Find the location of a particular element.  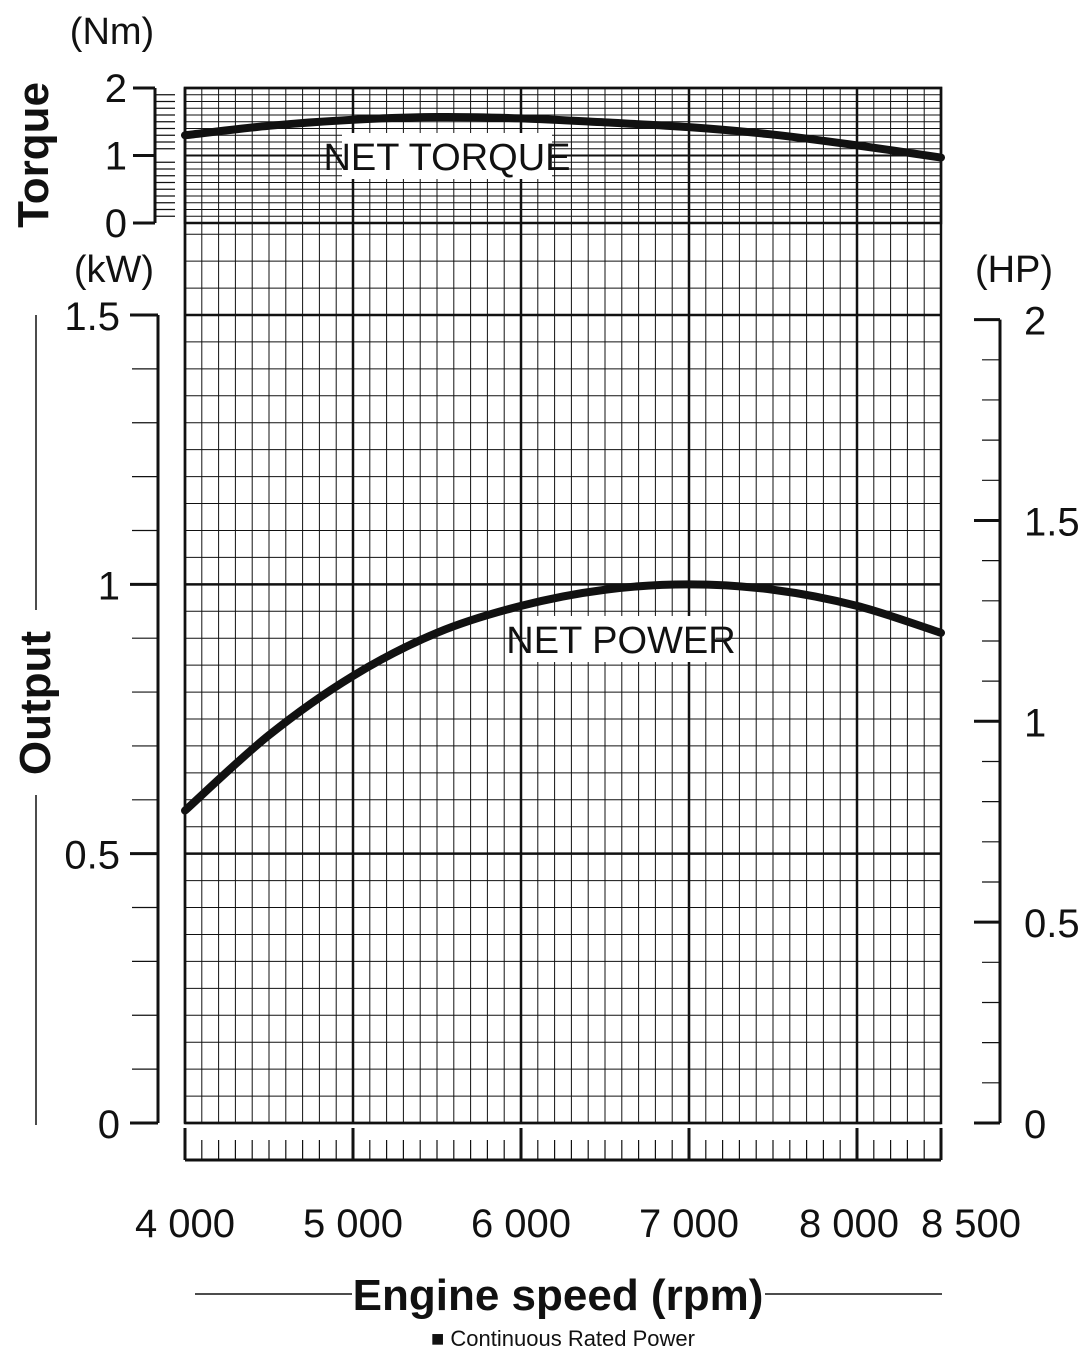

x-tick-label: 6 000 is located at coordinates (521, 1224).